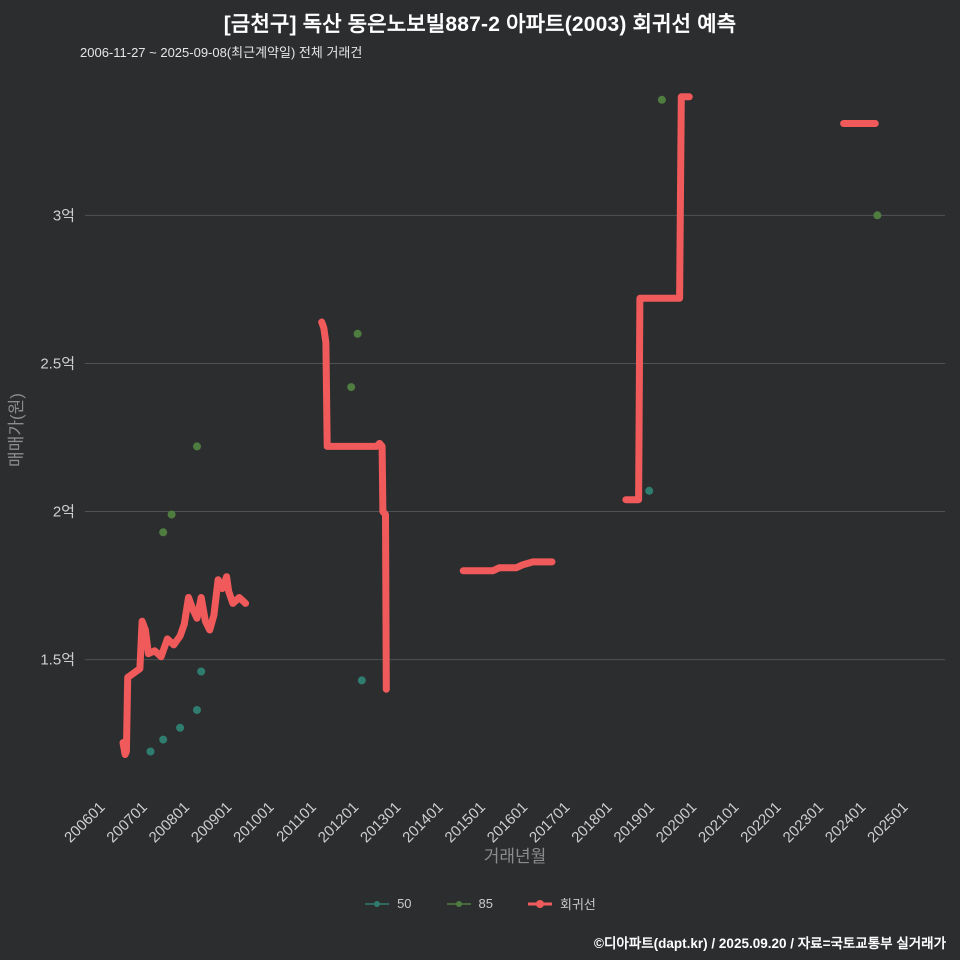 The height and width of the screenshot is (960, 960). What do you see at coordinates (126, 822) in the screenshot?
I see `x-tick-label: 200701` at bounding box center [126, 822].